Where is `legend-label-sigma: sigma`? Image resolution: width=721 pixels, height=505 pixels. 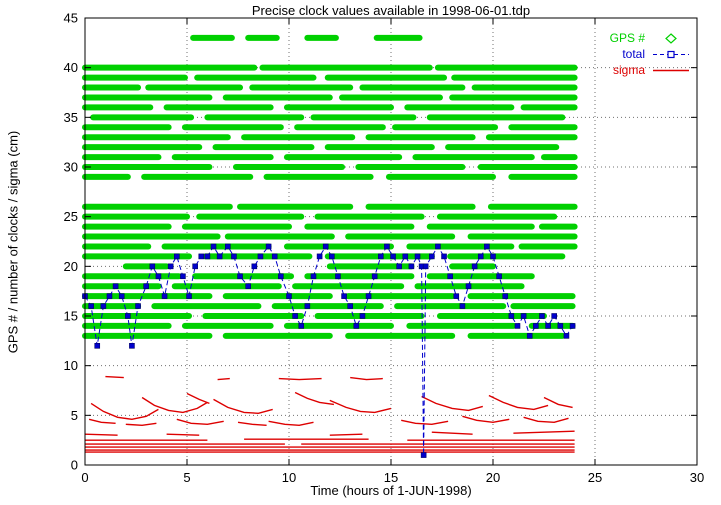 legend-label-sigma: sigma is located at coordinates (628, 70).